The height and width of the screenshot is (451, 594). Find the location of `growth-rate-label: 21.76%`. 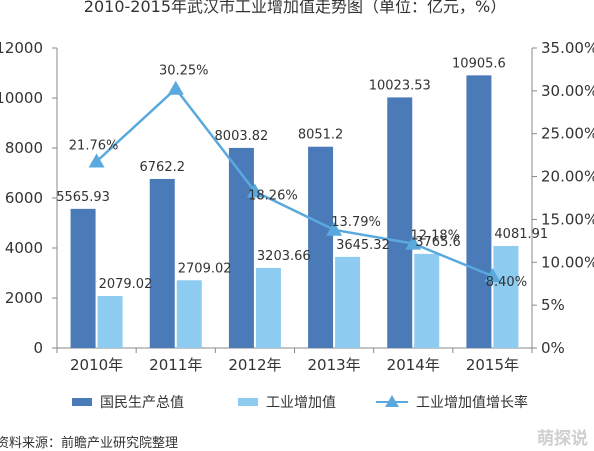

growth-rate-label: 21.76% is located at coordinates (94, 145).